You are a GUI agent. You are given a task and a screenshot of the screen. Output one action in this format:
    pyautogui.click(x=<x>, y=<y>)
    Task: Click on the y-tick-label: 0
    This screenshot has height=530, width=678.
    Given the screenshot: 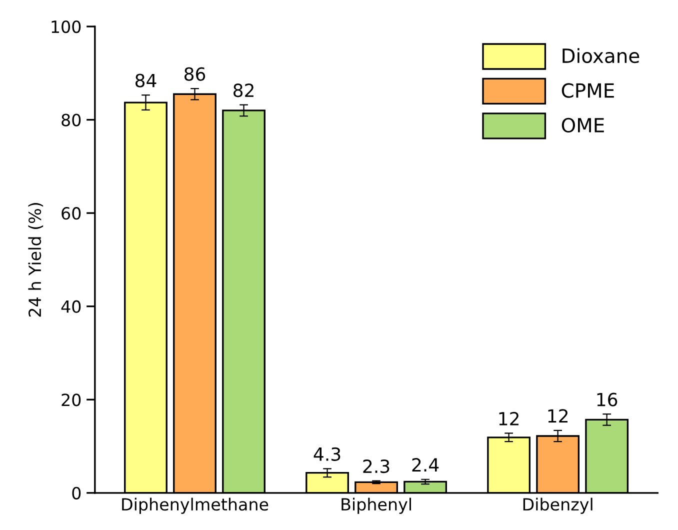 What is the action you would take?
    pyautogui.click(x=76, y=493)
    